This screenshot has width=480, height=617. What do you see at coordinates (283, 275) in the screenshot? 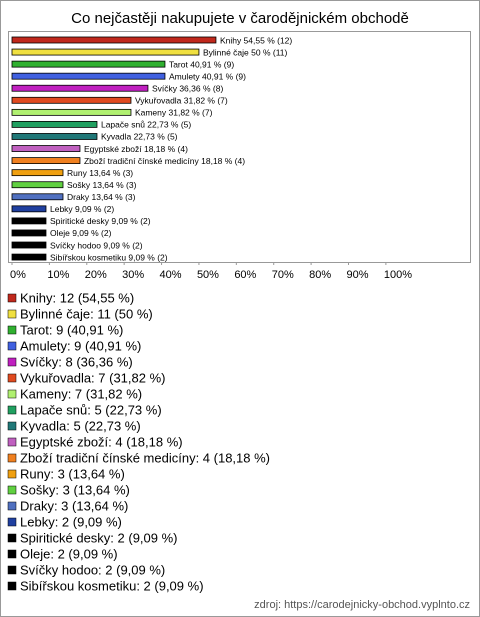
I see `x-tick-label: 70%` at bounding box center [283, 275].